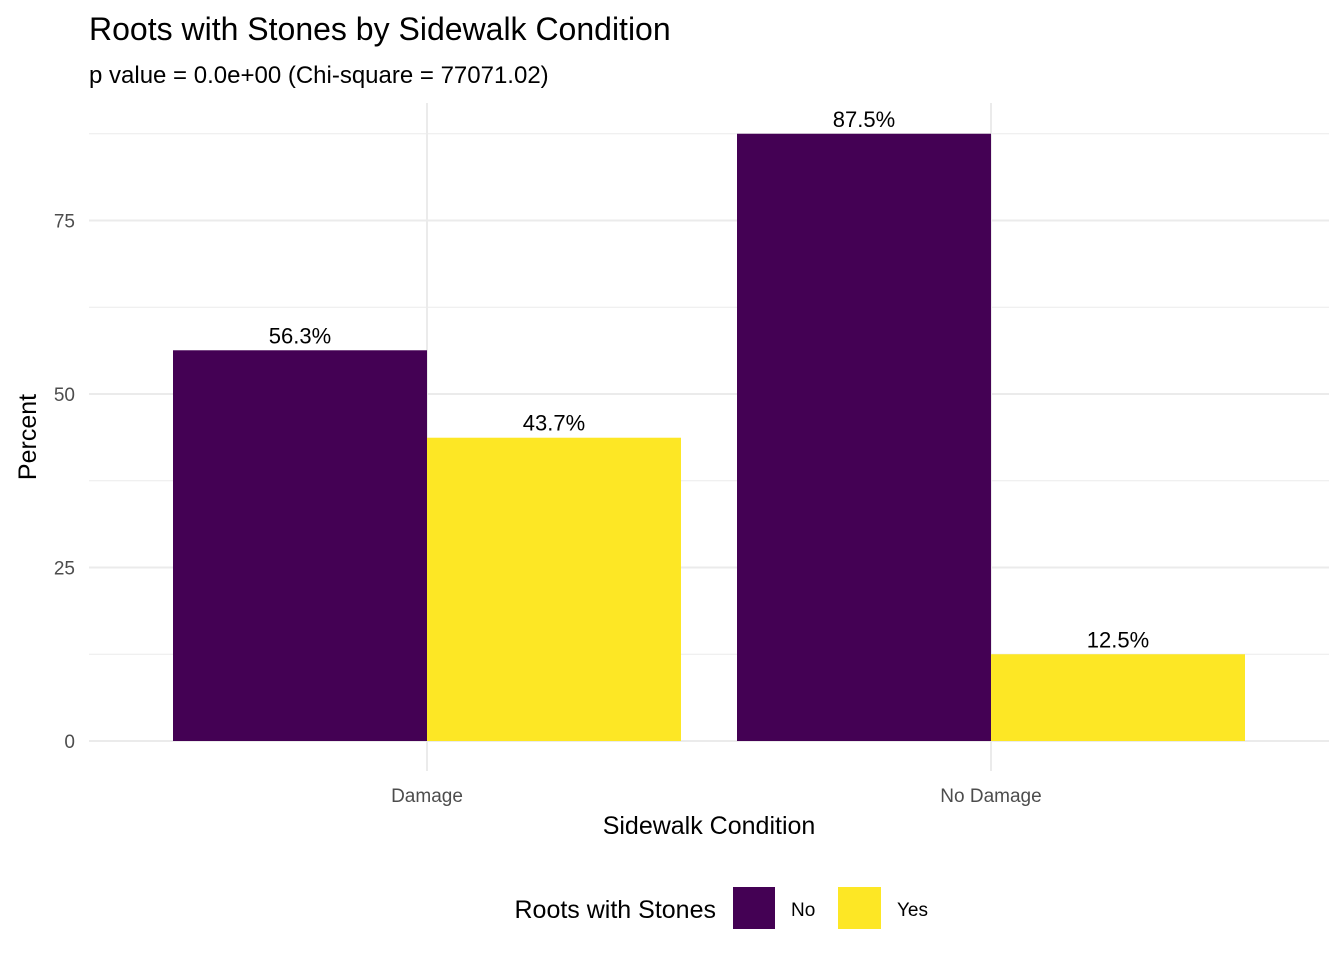 The image size is (1344, 960). Describe the element at coordinates (64, 569) in the screenshot. I see `y-tick-label: 25` at that location.